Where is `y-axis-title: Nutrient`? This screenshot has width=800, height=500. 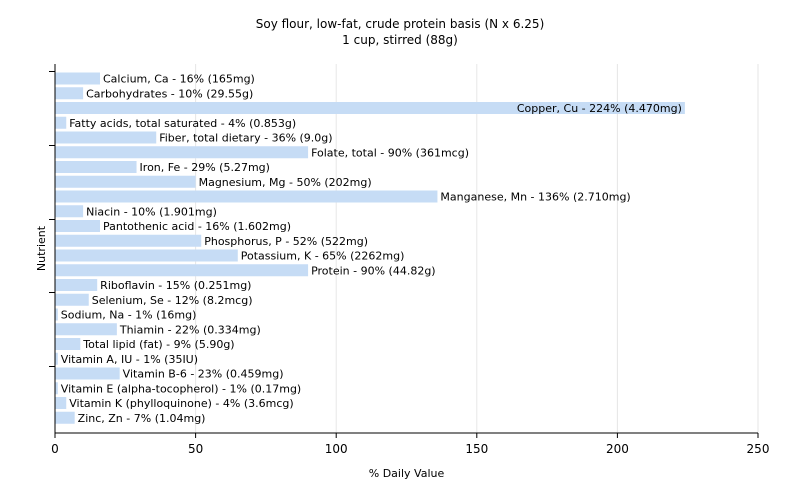
y-axis-title: Nutrient is located at coordinates (41, 248).